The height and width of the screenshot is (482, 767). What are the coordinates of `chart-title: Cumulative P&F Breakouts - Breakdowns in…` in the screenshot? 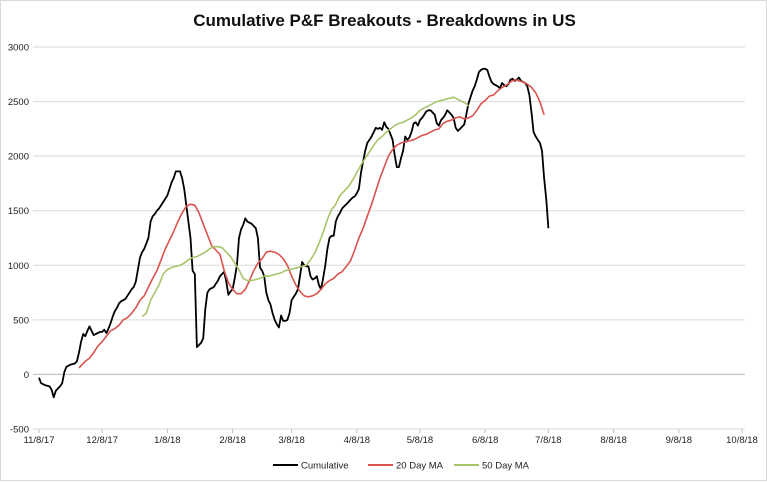 It's located at (384, 20).